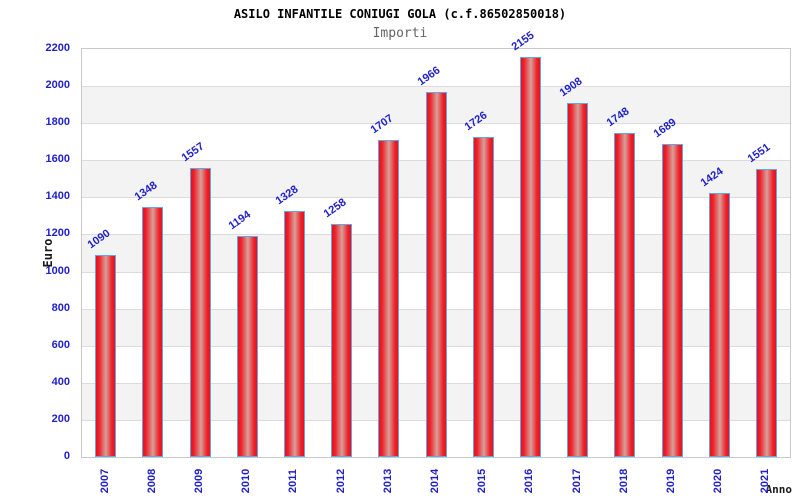  Describe the element at coordinates (671, 481) in the screenshot. I see `x-tick-label: 2019` at that location.